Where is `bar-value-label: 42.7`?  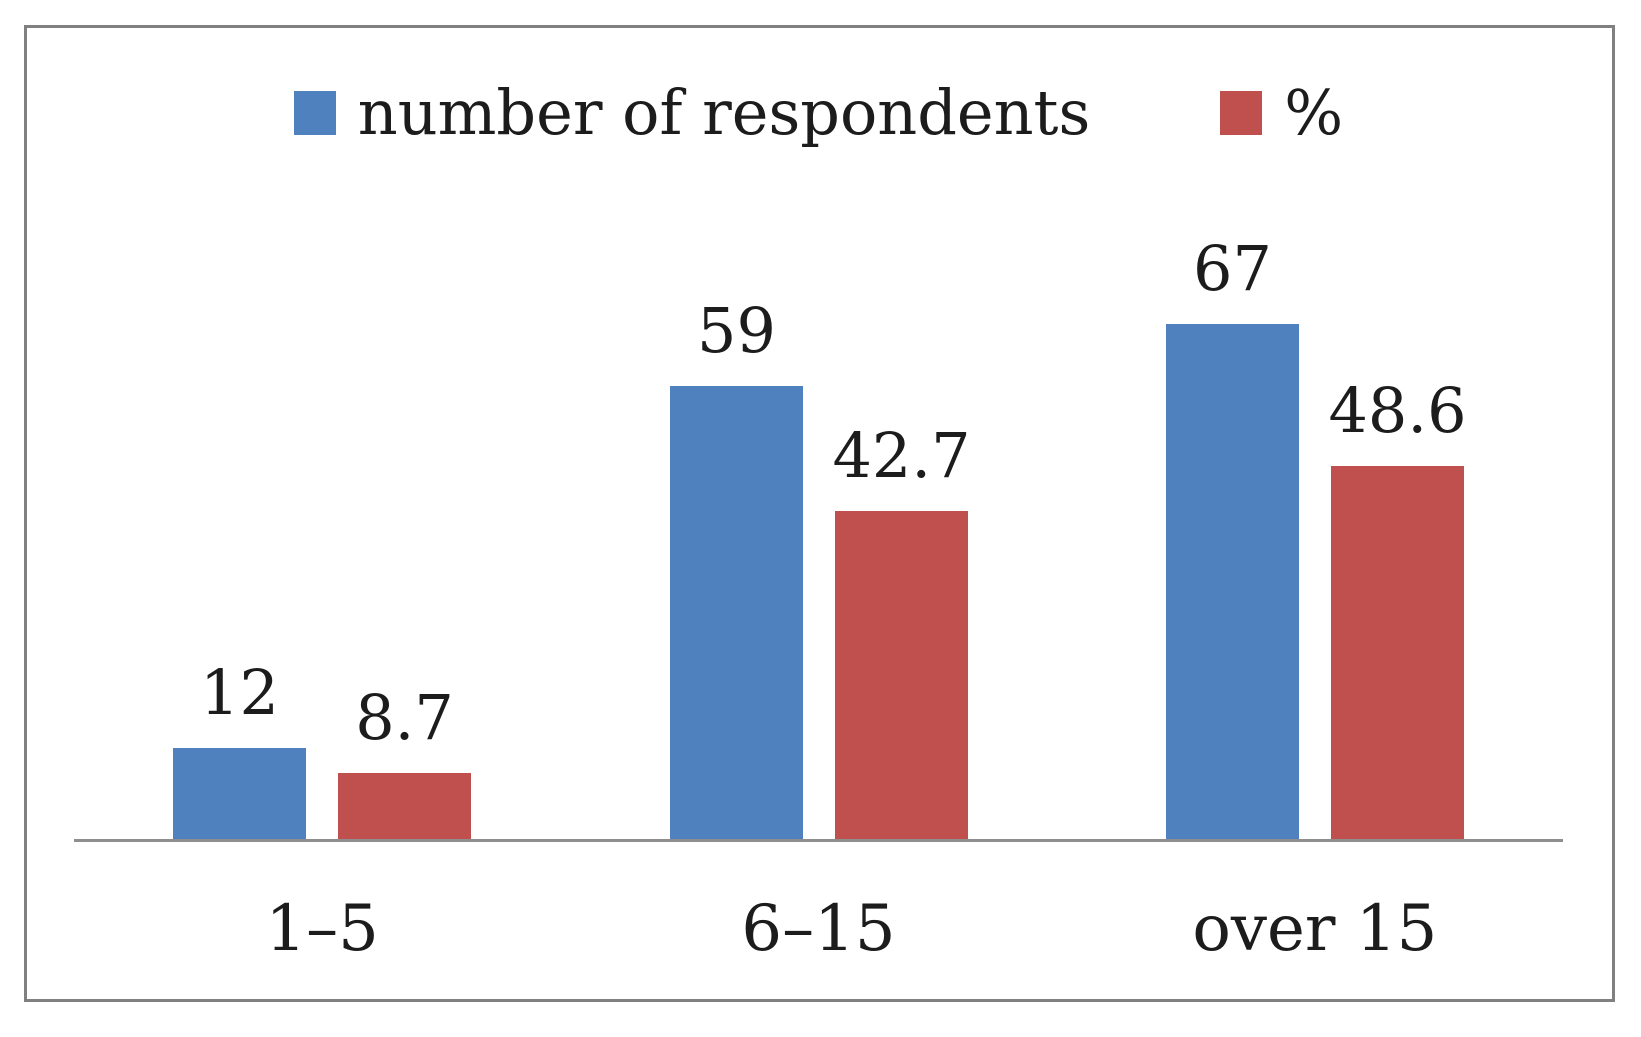
bar-value-label: 42.7 is located at coordinates (901, 455).